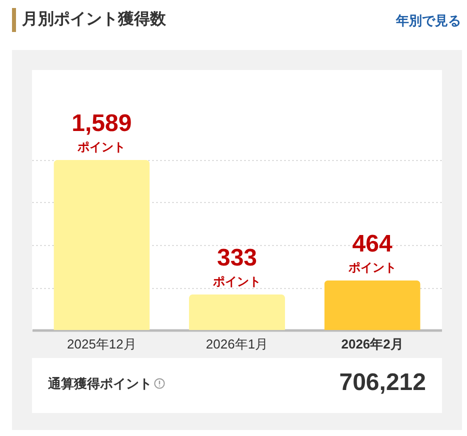 The width and height of the screenshot is (467, 436). I want to click on text: 年別で見る, so click(428, 21).